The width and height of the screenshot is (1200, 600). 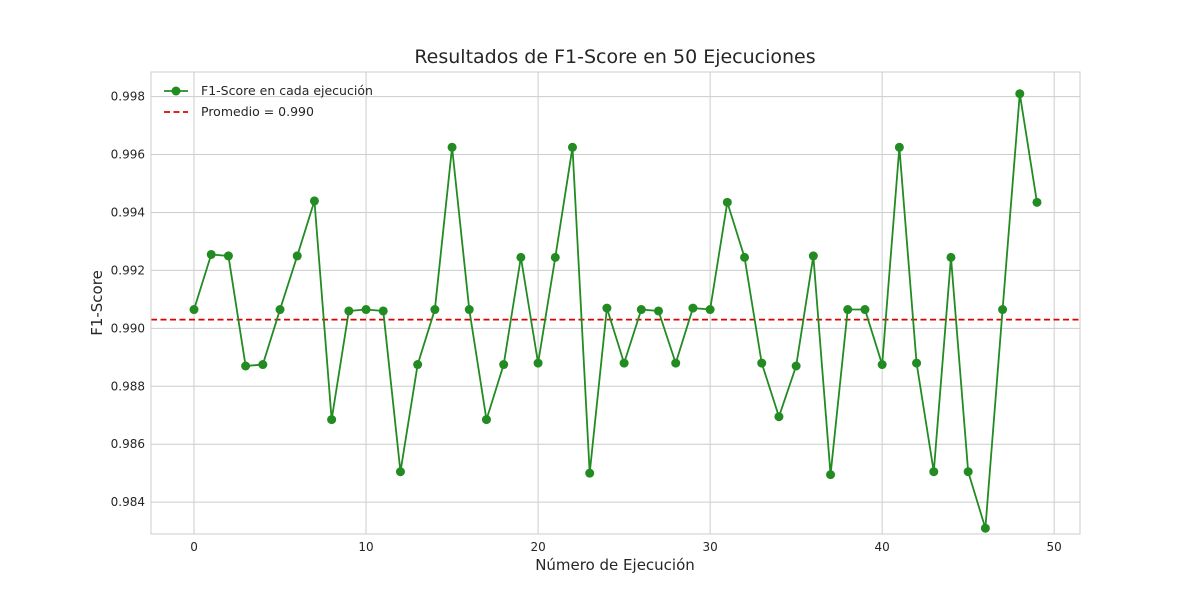 What do you see at coordinates (128, 444) in the screenshot?
I see `y-tick-label: 0.986` at bounding box center [128, 444].